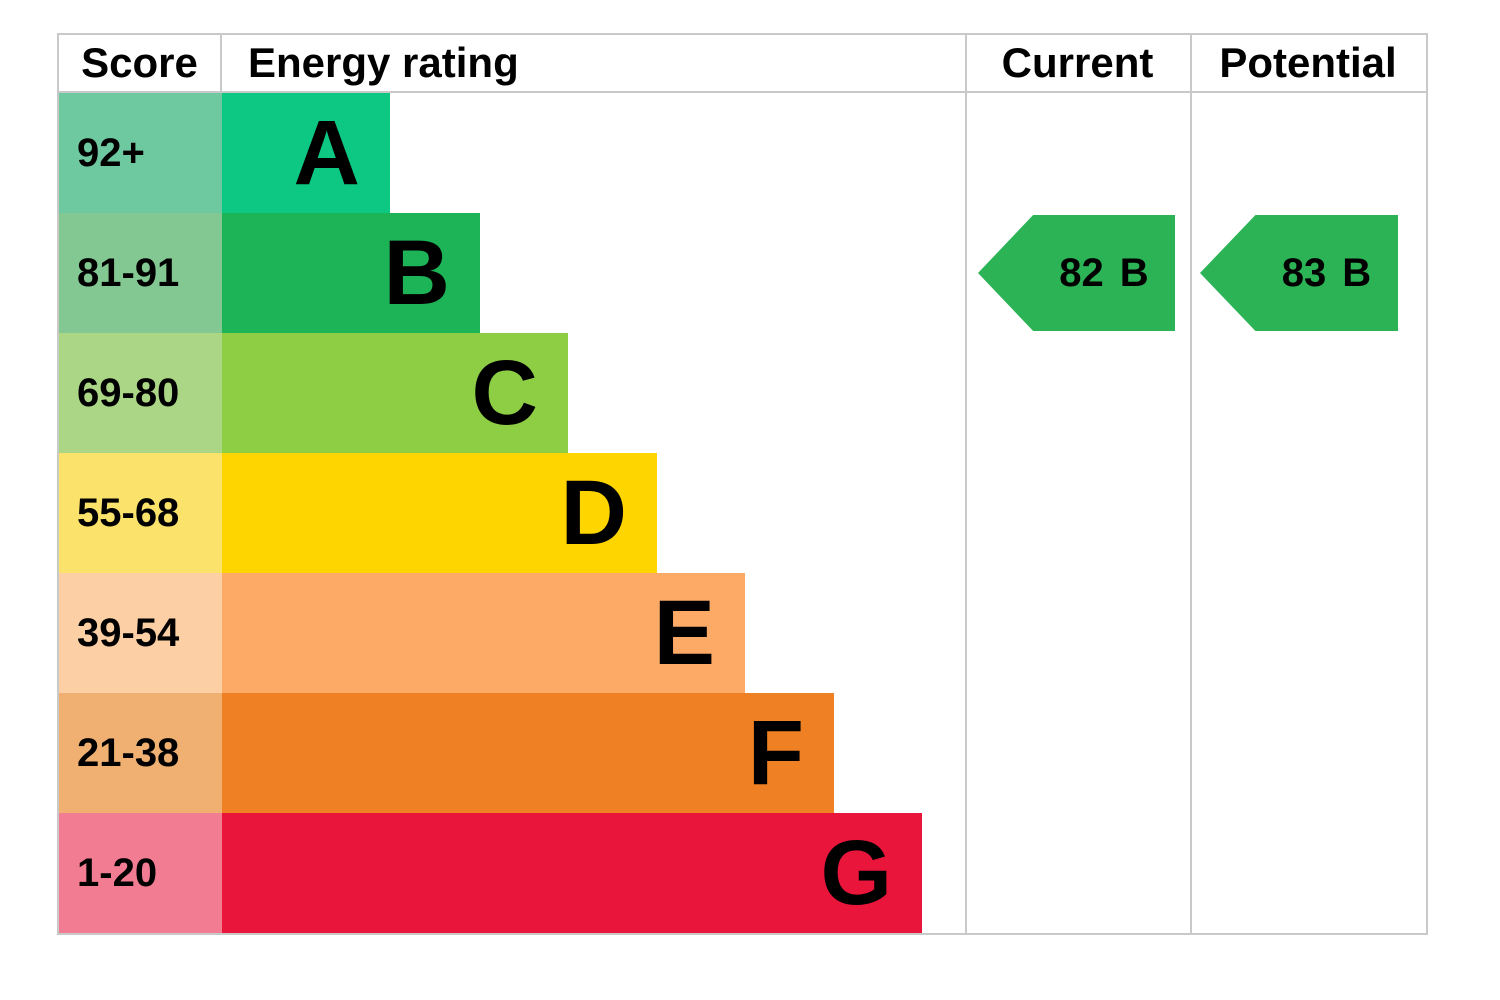 This screenshot has width=1500, height=1000. Describe the element at coordinates (140, 393) in the screenshot. I see `score-range-c: 69-80` at that location.